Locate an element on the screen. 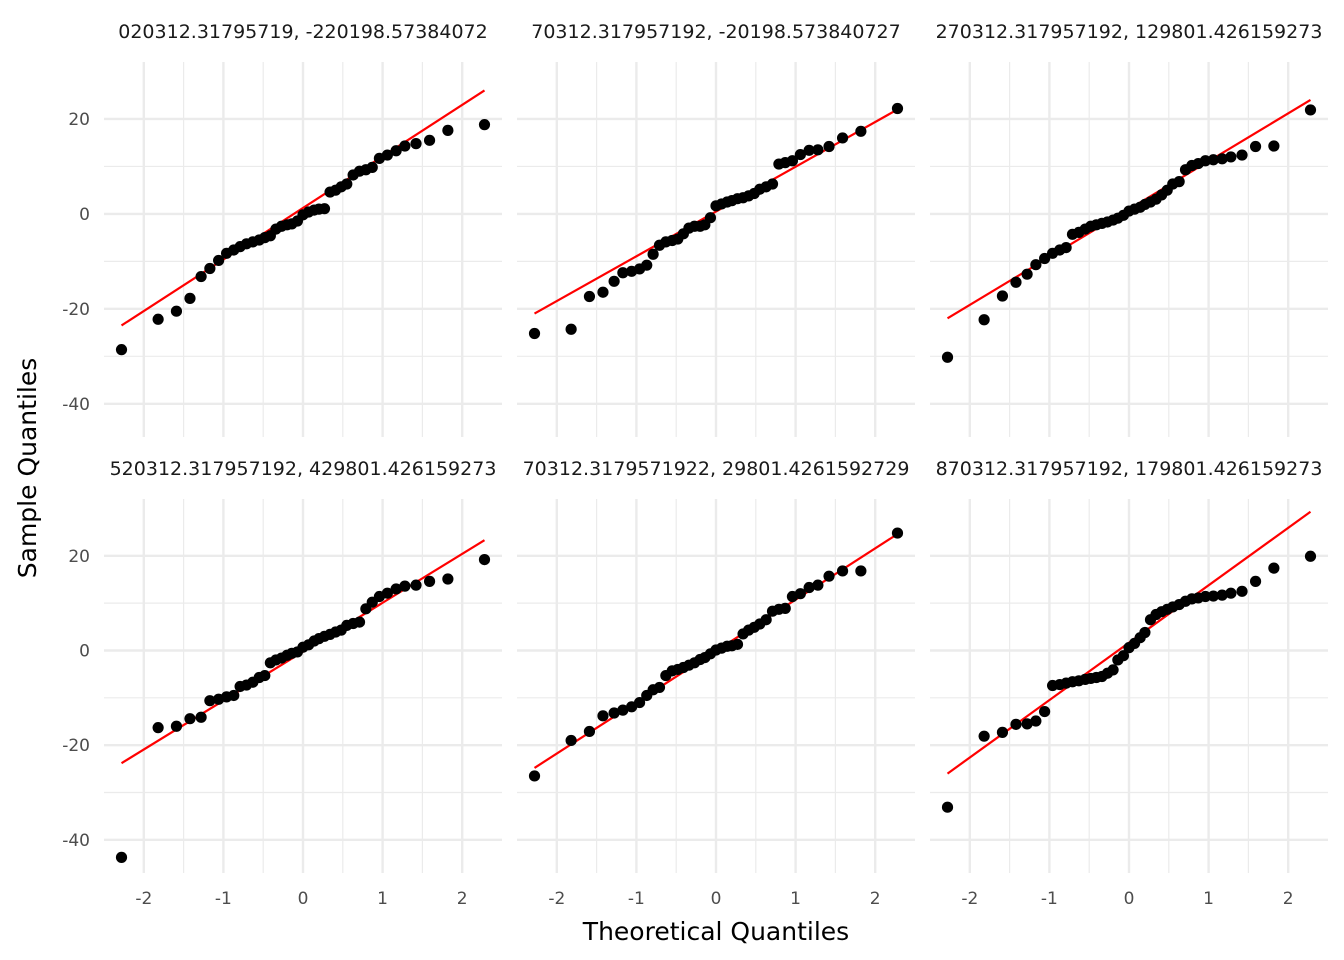 The height and width of the screenshot is (960, 1344). panel-title: 020312.31795719, -220198.57384072 is located at coordinates (303, 32).